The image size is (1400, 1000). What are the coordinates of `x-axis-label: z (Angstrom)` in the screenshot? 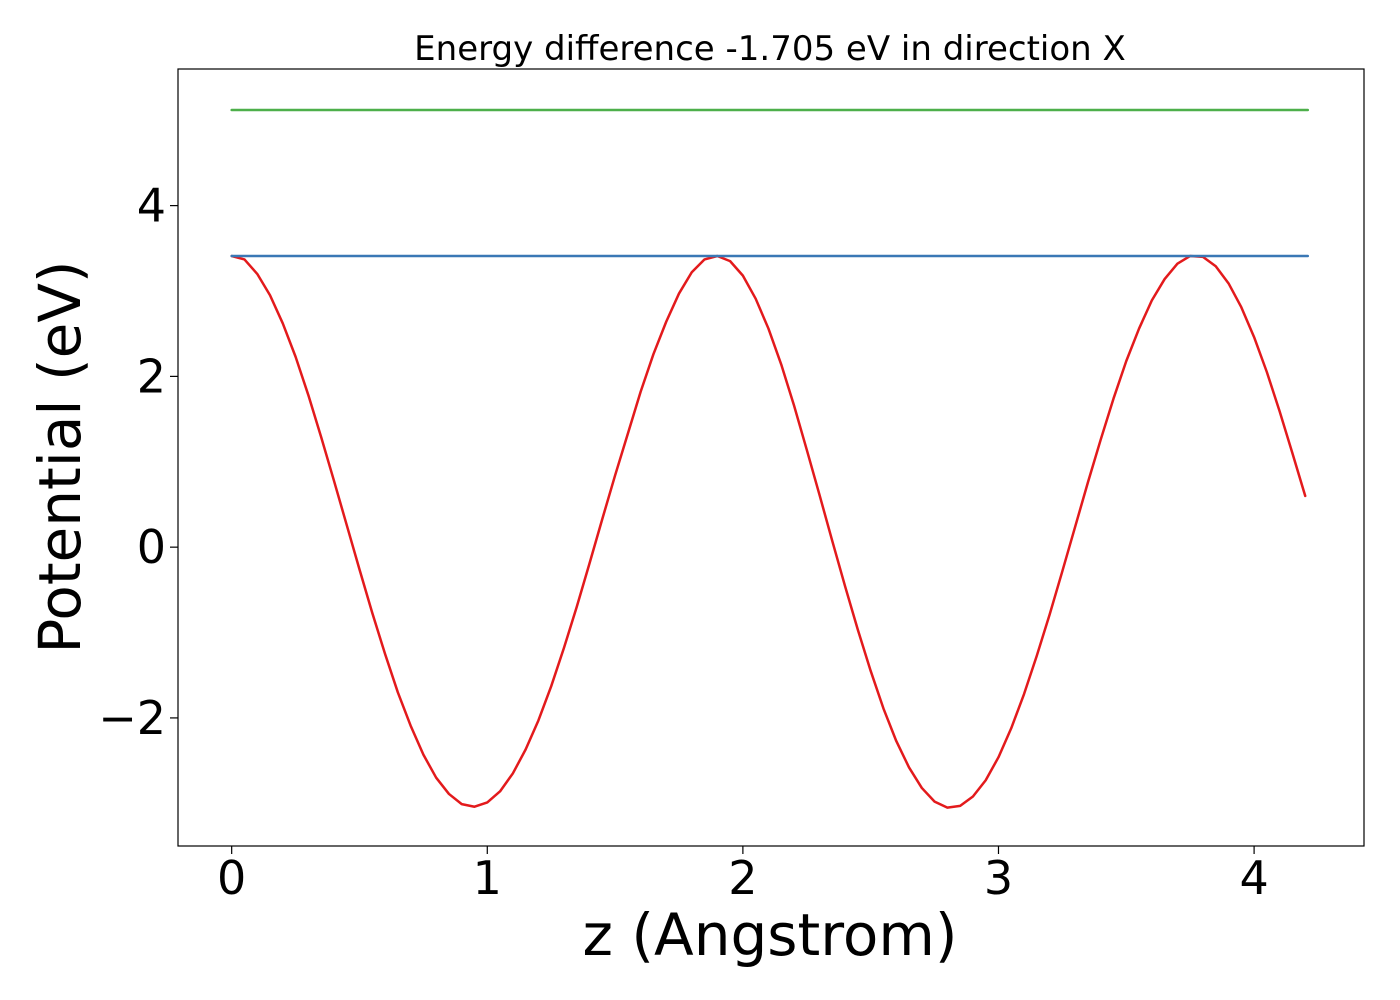 It's located at (770, 935).